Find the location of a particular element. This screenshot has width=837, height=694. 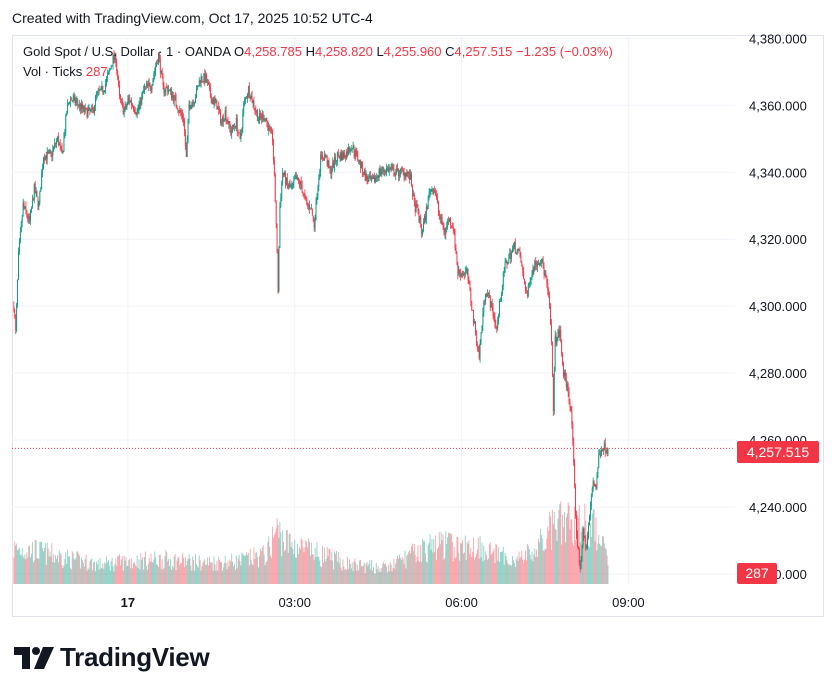

y-tick-label: 4,340.000 is located at coordinates (778, 172).